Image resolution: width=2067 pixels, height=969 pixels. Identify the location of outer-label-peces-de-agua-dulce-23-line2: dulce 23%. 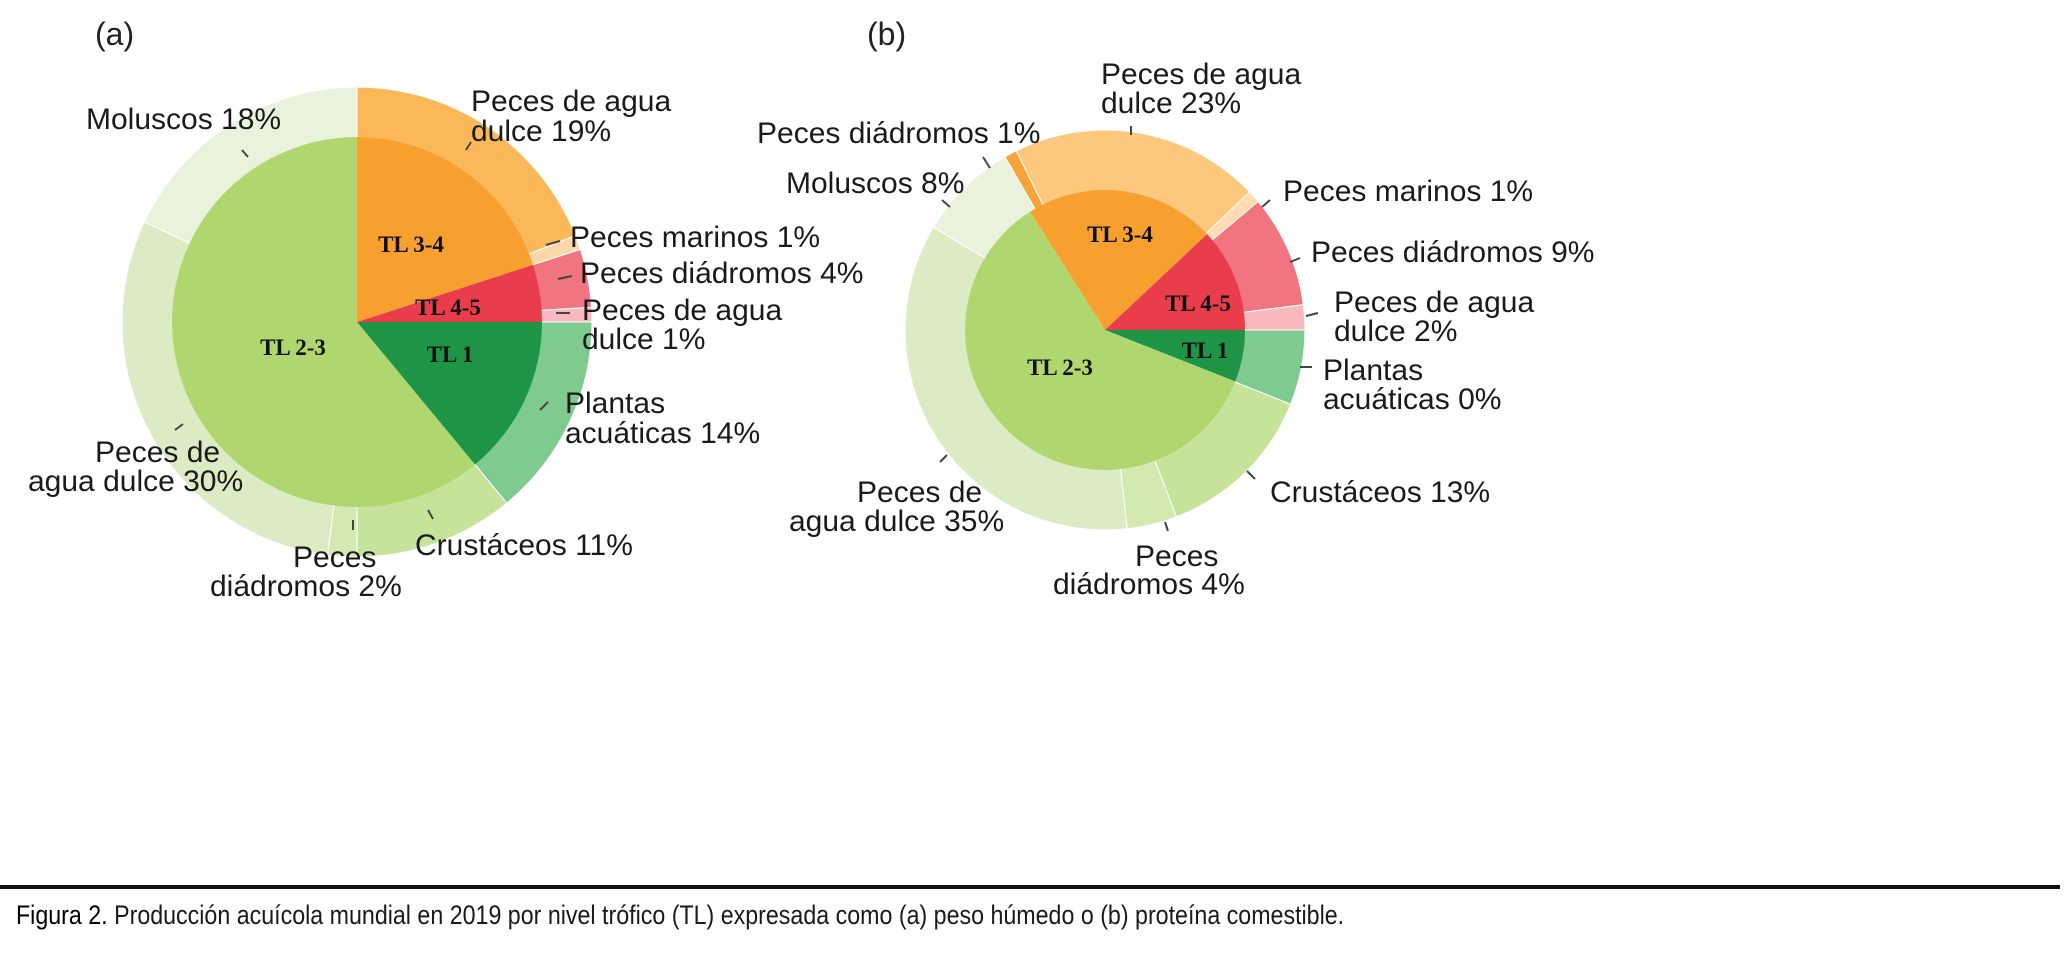
(1171, 103).